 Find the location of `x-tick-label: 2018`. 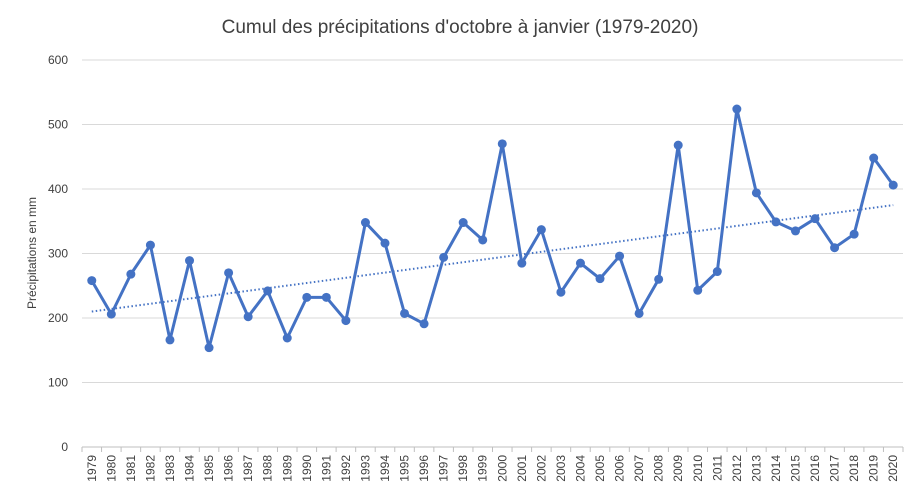

x-tick-label: 2018 is located at coordinates (854, 468).